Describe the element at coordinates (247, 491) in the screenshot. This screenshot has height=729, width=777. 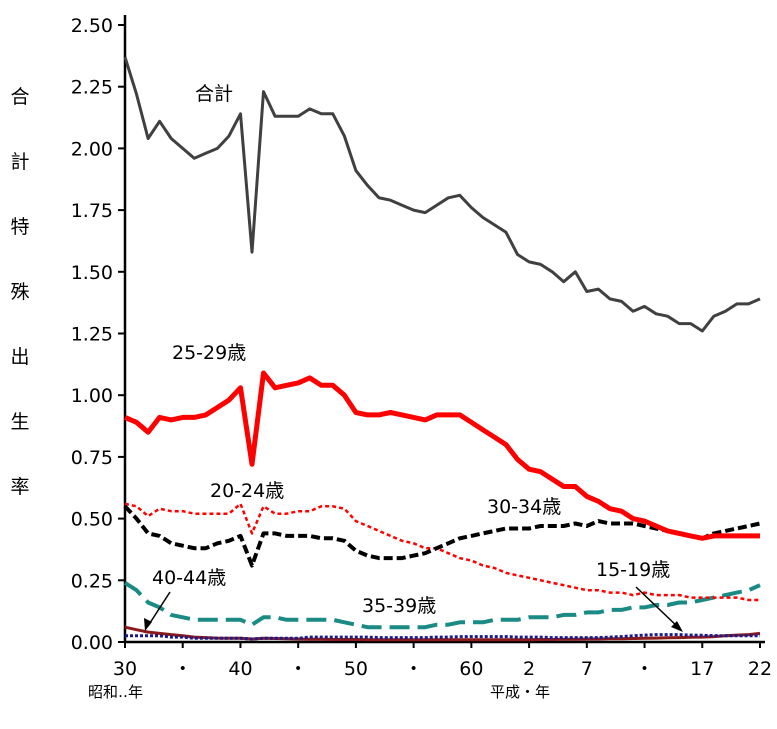
I see `series-label-20-24: 20-24歳` at that location.